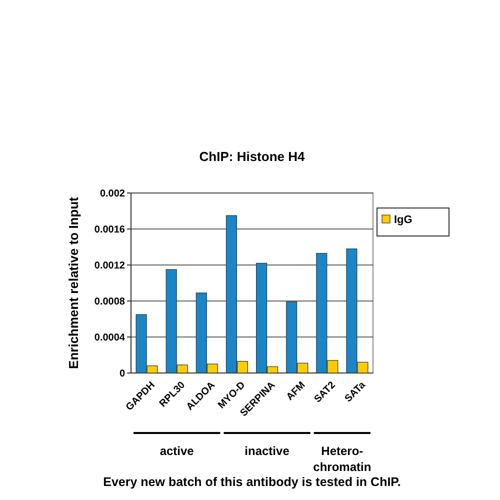 This screenshot has width=500, height=500. Describe the element at coordinates (113, 194) in the screenshot. I see `y-tick-label: 0.002` at that location.